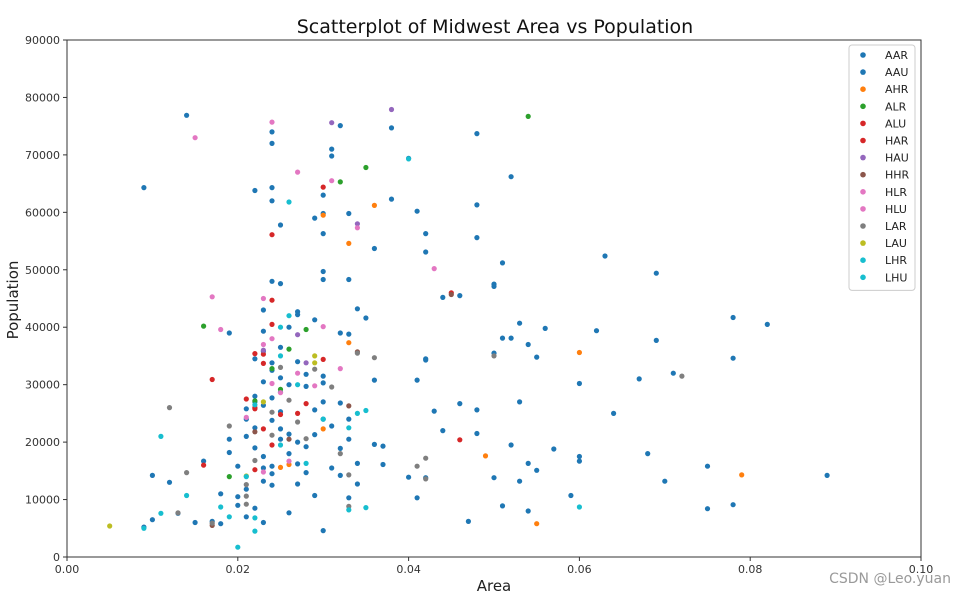 The width and height of the screenshot is (955, 594). Describe the element at coordinates (883, 209) in the screenshot. I see `legend-item: HLU` at that location.